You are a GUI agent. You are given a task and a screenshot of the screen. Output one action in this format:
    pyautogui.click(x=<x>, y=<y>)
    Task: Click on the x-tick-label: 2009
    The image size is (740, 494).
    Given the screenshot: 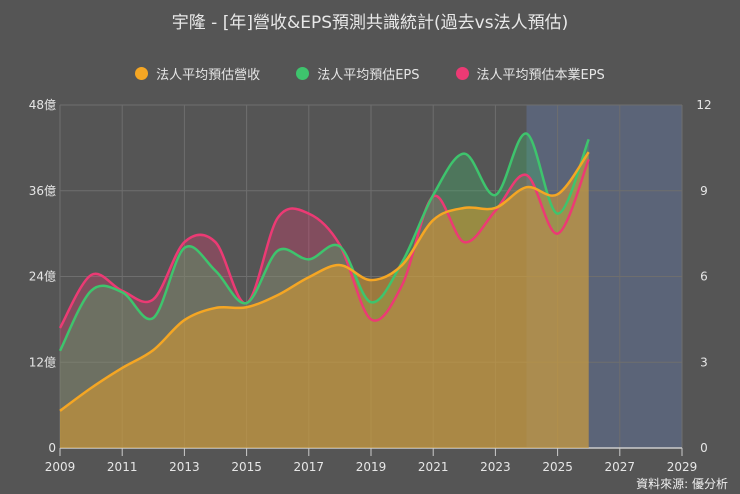 What is the action you would take?
    pyautogui.click(x=60, y=467)
    